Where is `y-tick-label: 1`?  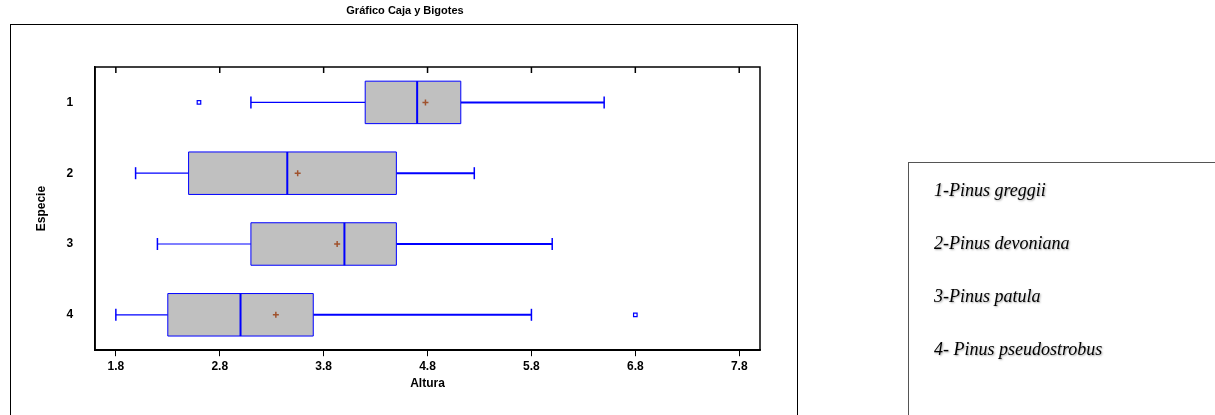
y-tick-label: 1 is located at coordinates (70, 101).